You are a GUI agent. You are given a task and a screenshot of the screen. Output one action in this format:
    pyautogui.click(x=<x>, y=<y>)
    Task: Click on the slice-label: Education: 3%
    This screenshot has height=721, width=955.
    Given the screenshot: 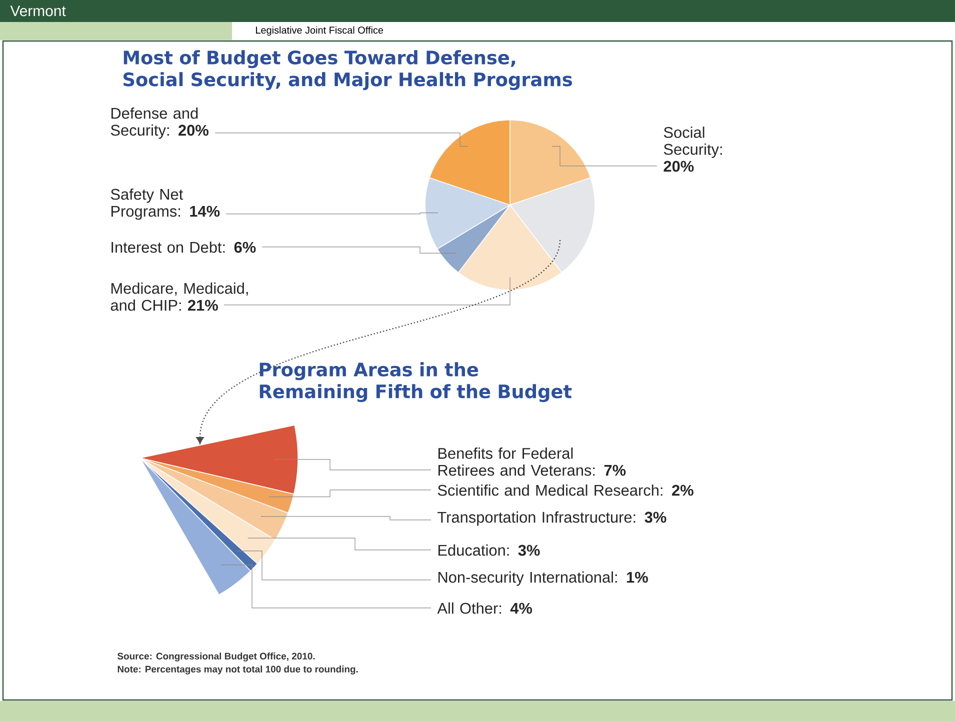 What is the action you would take?
    pyautogui.click(x=489, y=550)
    